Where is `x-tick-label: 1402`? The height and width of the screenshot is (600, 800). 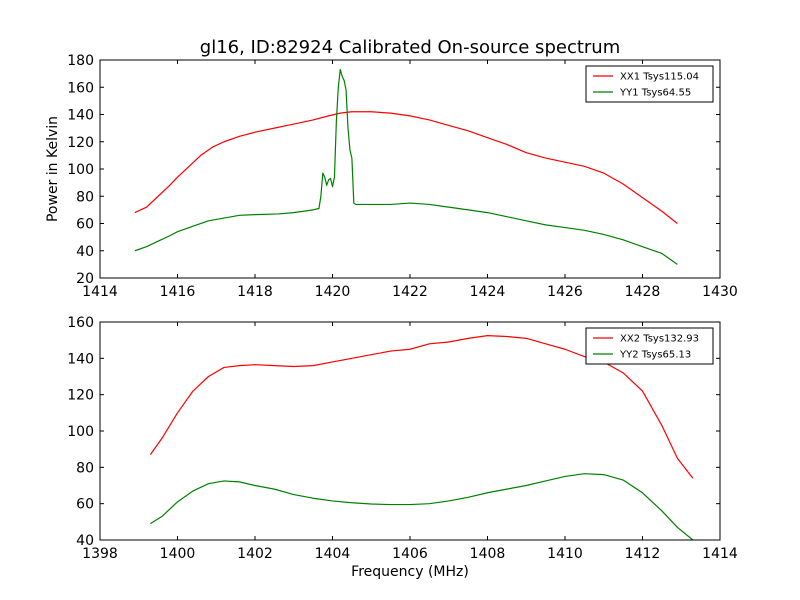
x-tick-label: 1402 is located at coordinates (255, 554).